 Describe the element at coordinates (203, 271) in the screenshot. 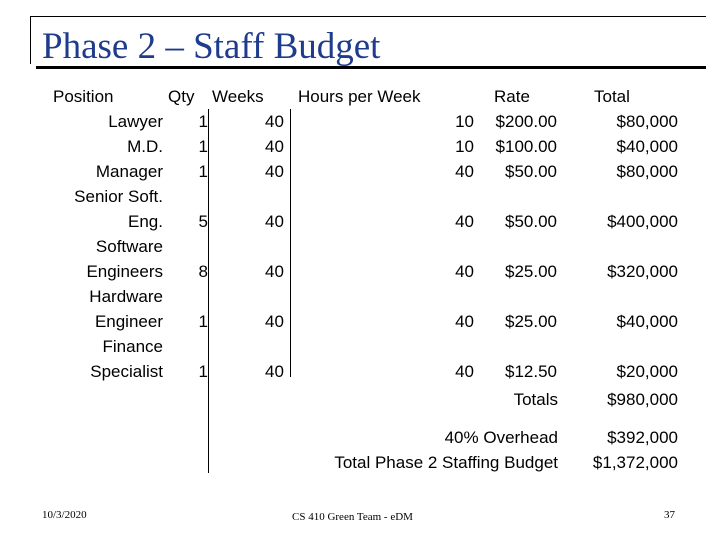

I see `qty-cell: 8` at that location.